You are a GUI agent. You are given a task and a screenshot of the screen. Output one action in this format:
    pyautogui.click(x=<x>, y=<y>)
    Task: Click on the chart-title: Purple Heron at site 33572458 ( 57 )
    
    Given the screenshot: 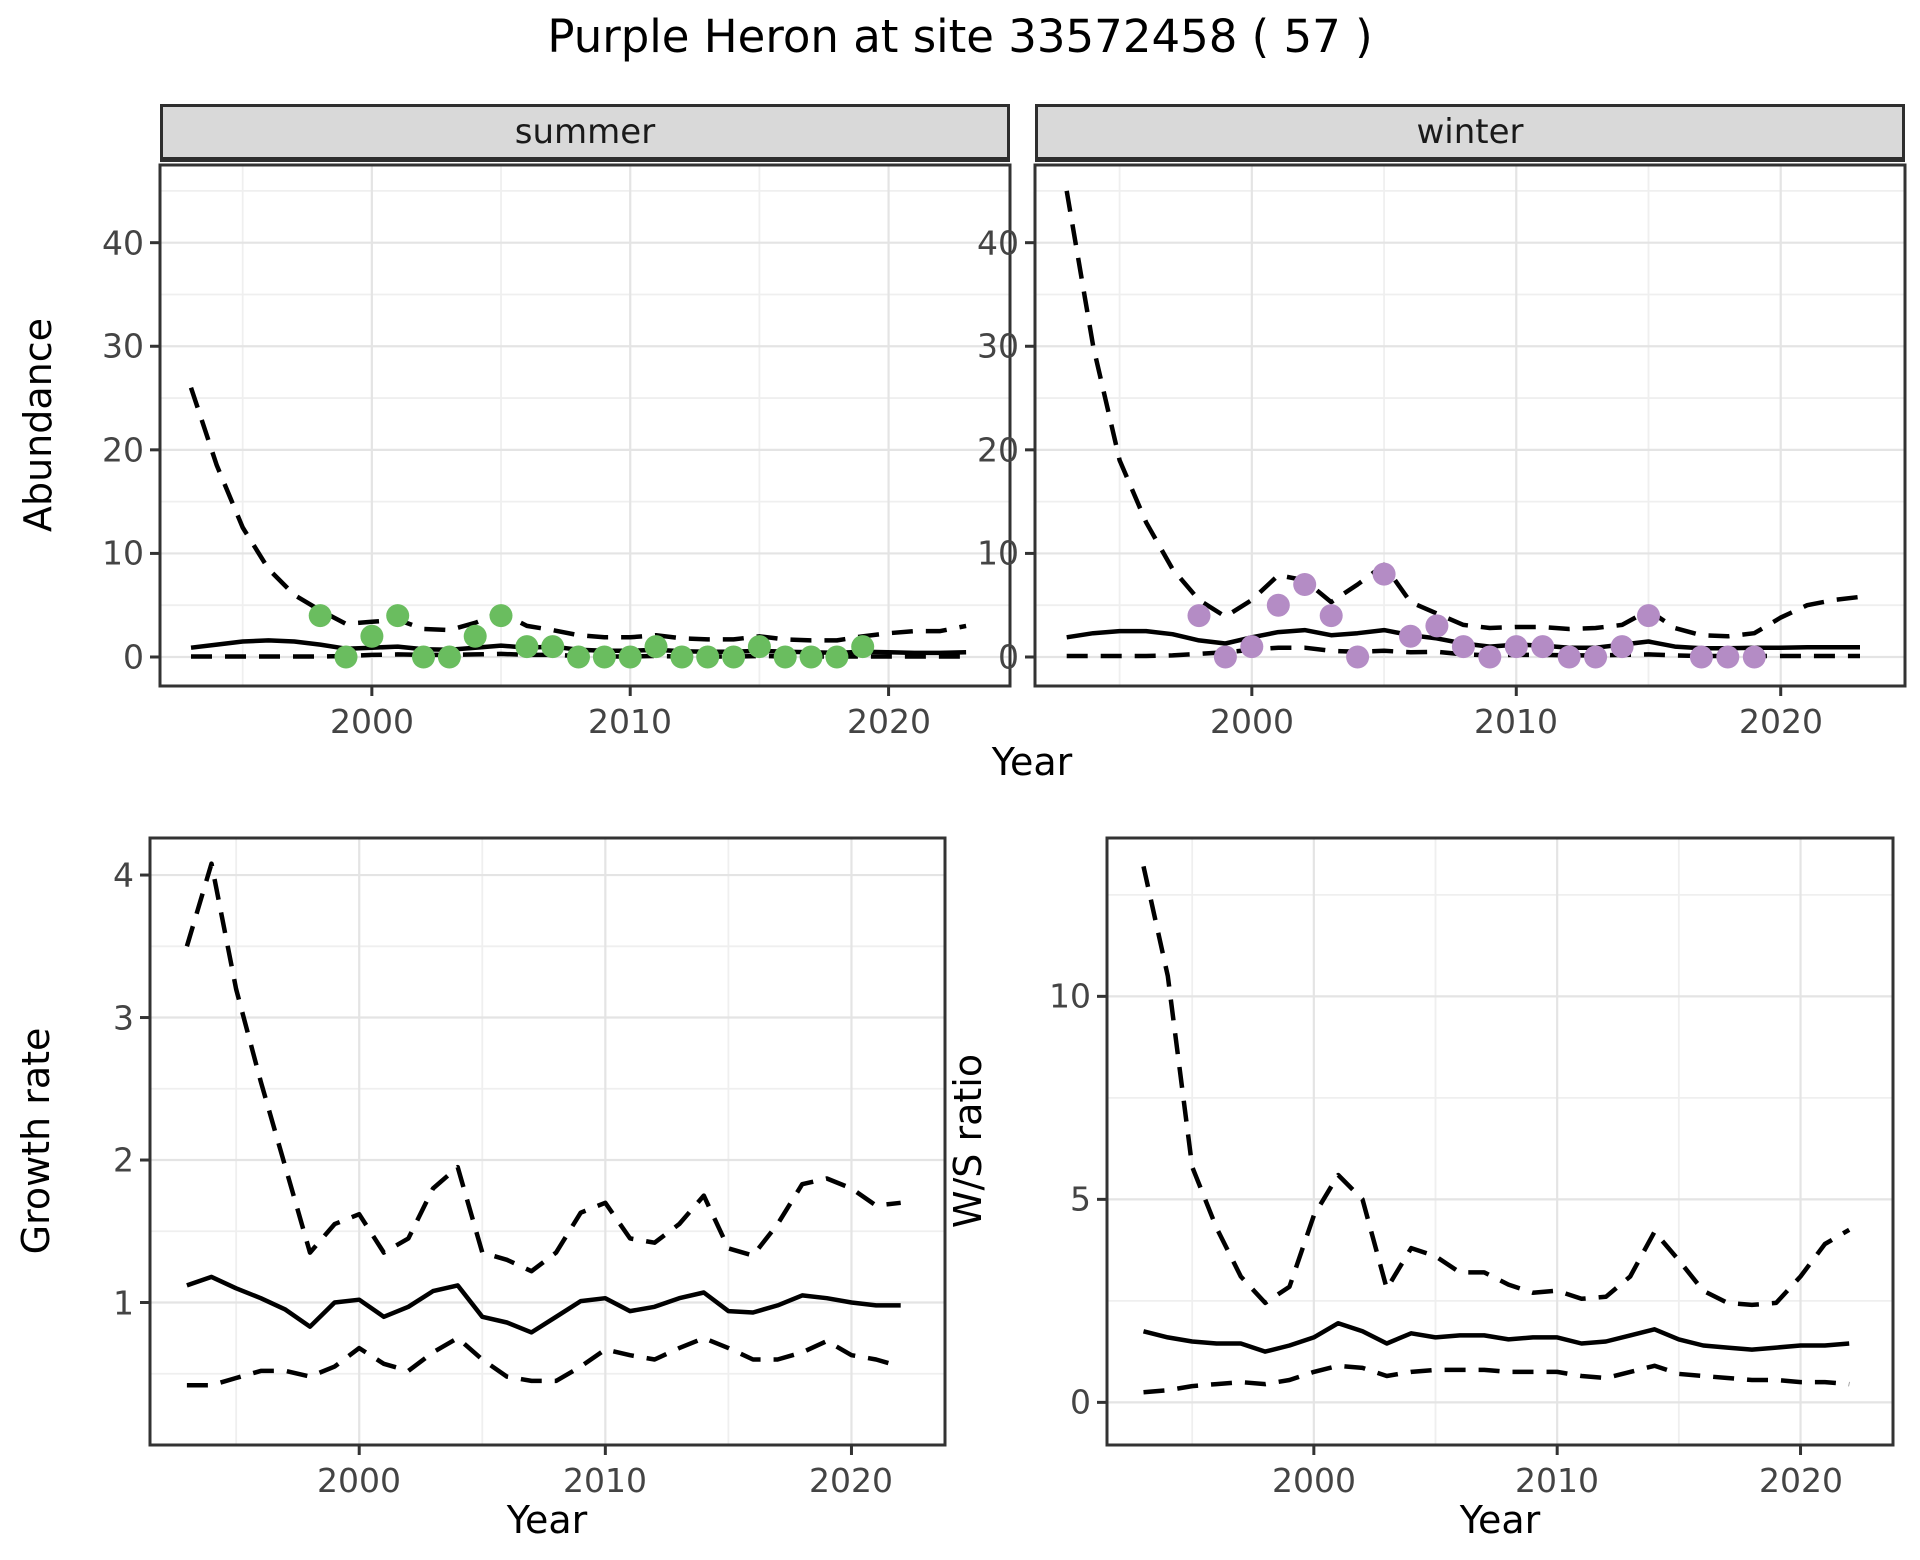 What is the action you would take?
    pyautogui.click(x=960, y=36)
    